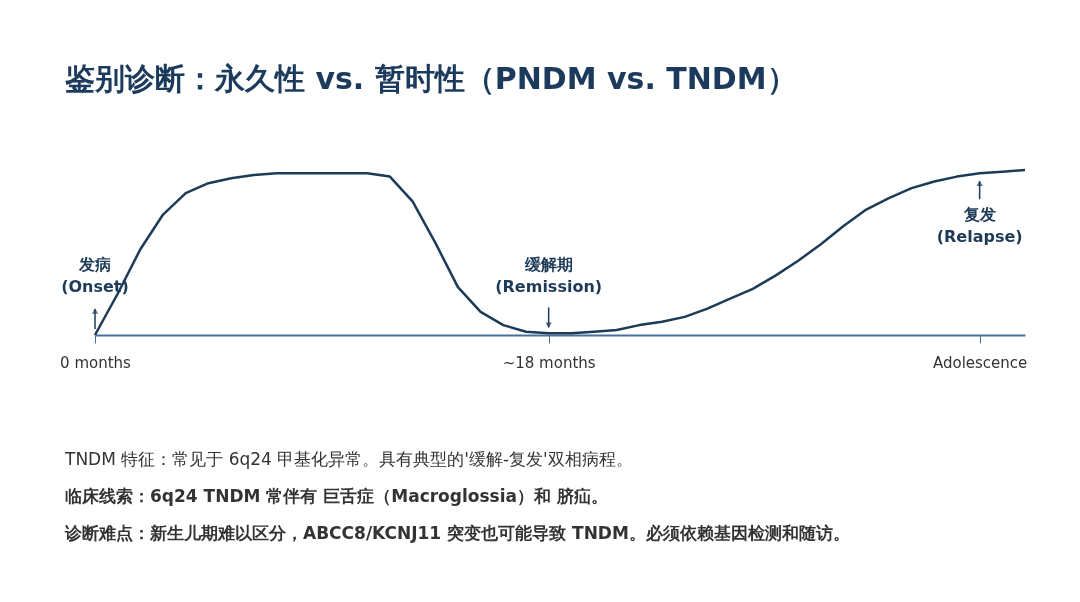 This screenshot has width=1080, height=602. What do you see at coordinates (348, 459) in the screenshot?
I see `text: TNDM 特征：常见于 6q24 甲基化异常。具有典型的'缓解-复发'双相病程。` at bounding box center [348, 459].